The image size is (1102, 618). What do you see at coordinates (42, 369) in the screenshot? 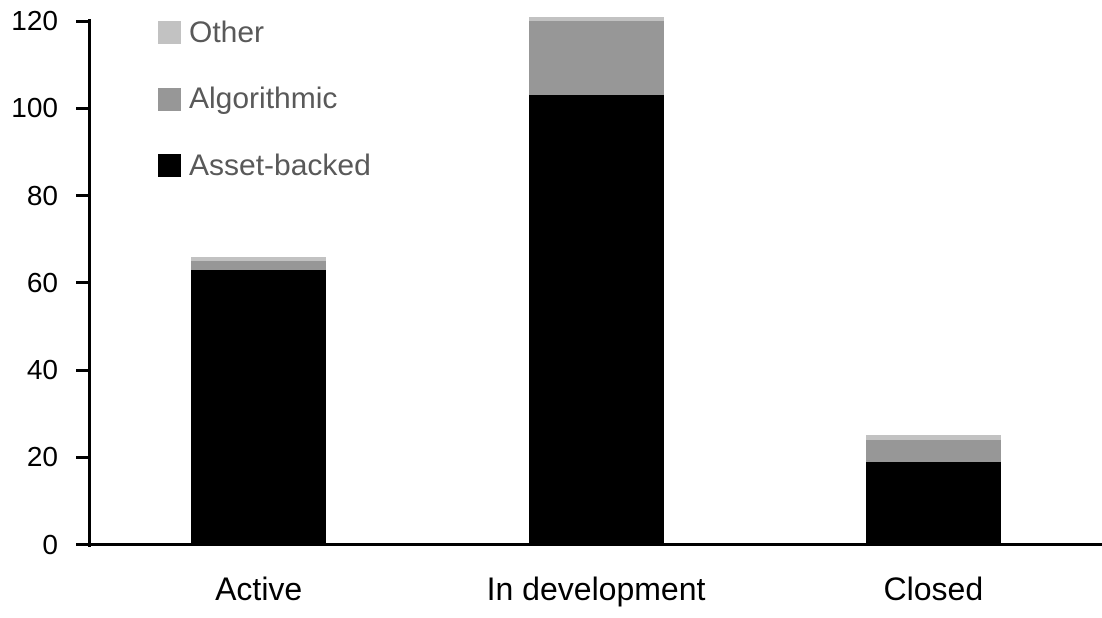
I see `y-tick-label: 40` at bounding box center [42, 369].